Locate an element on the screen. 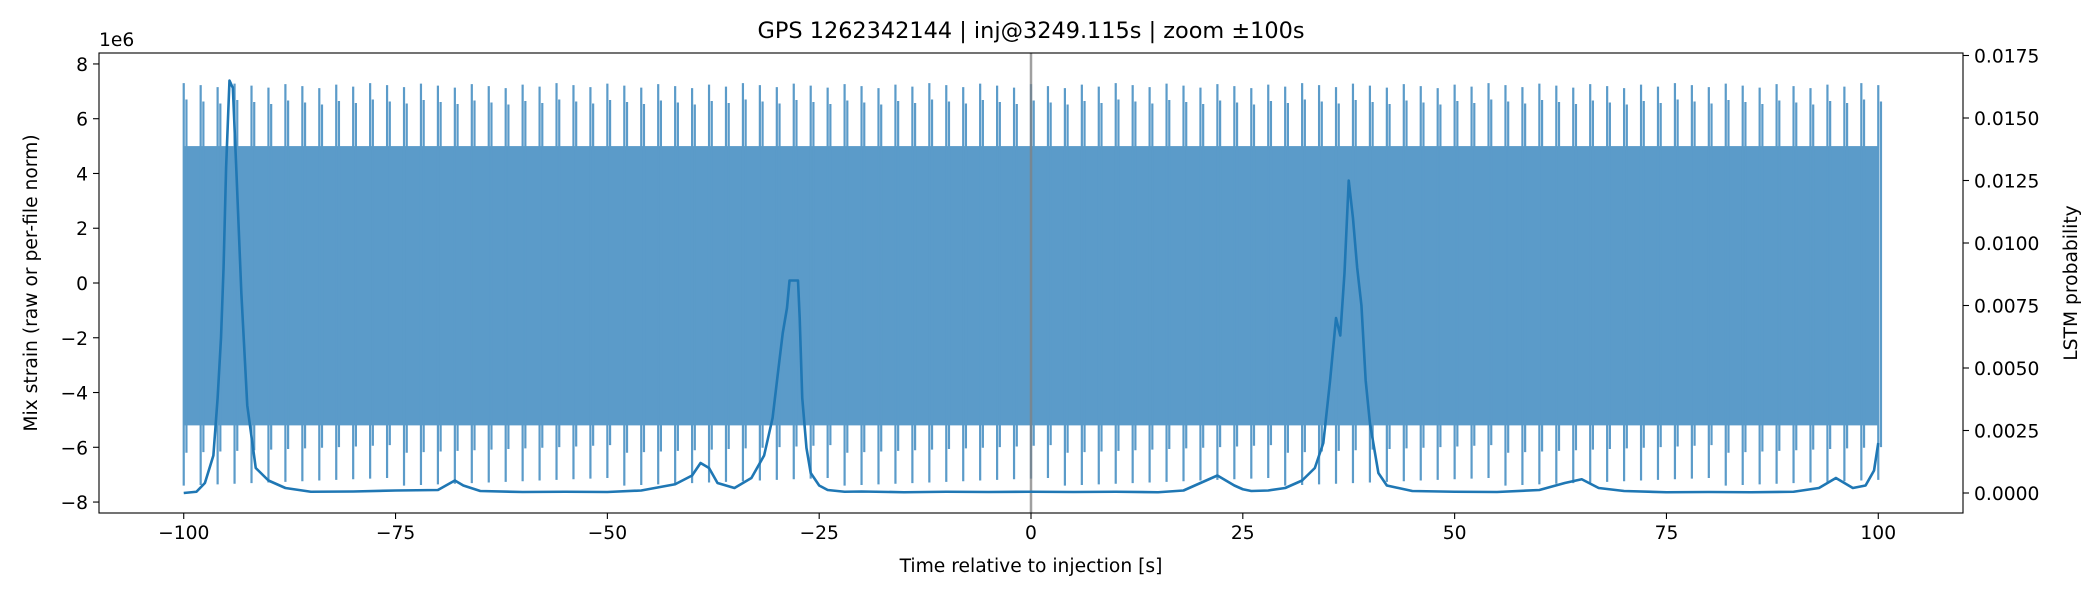  y-left-tick-label: 8 is located at coordinates (82, 65).